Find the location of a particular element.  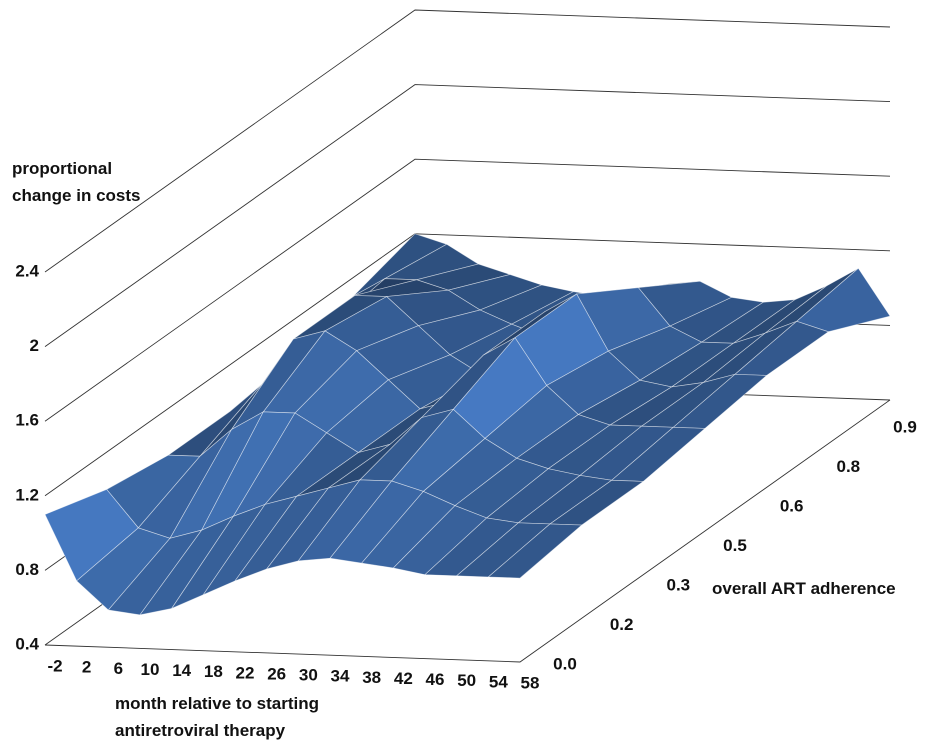

x-tick-label: 6 is located at coordinates (118, 668).